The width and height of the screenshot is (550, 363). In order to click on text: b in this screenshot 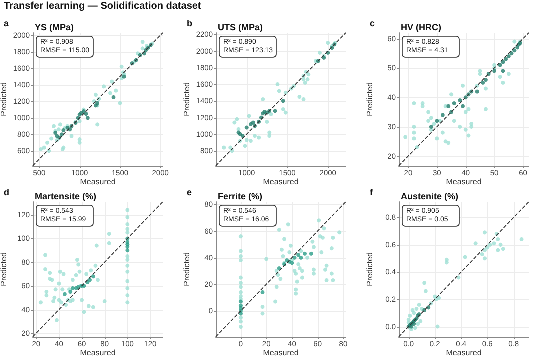, I will do `click(190, 23)`.